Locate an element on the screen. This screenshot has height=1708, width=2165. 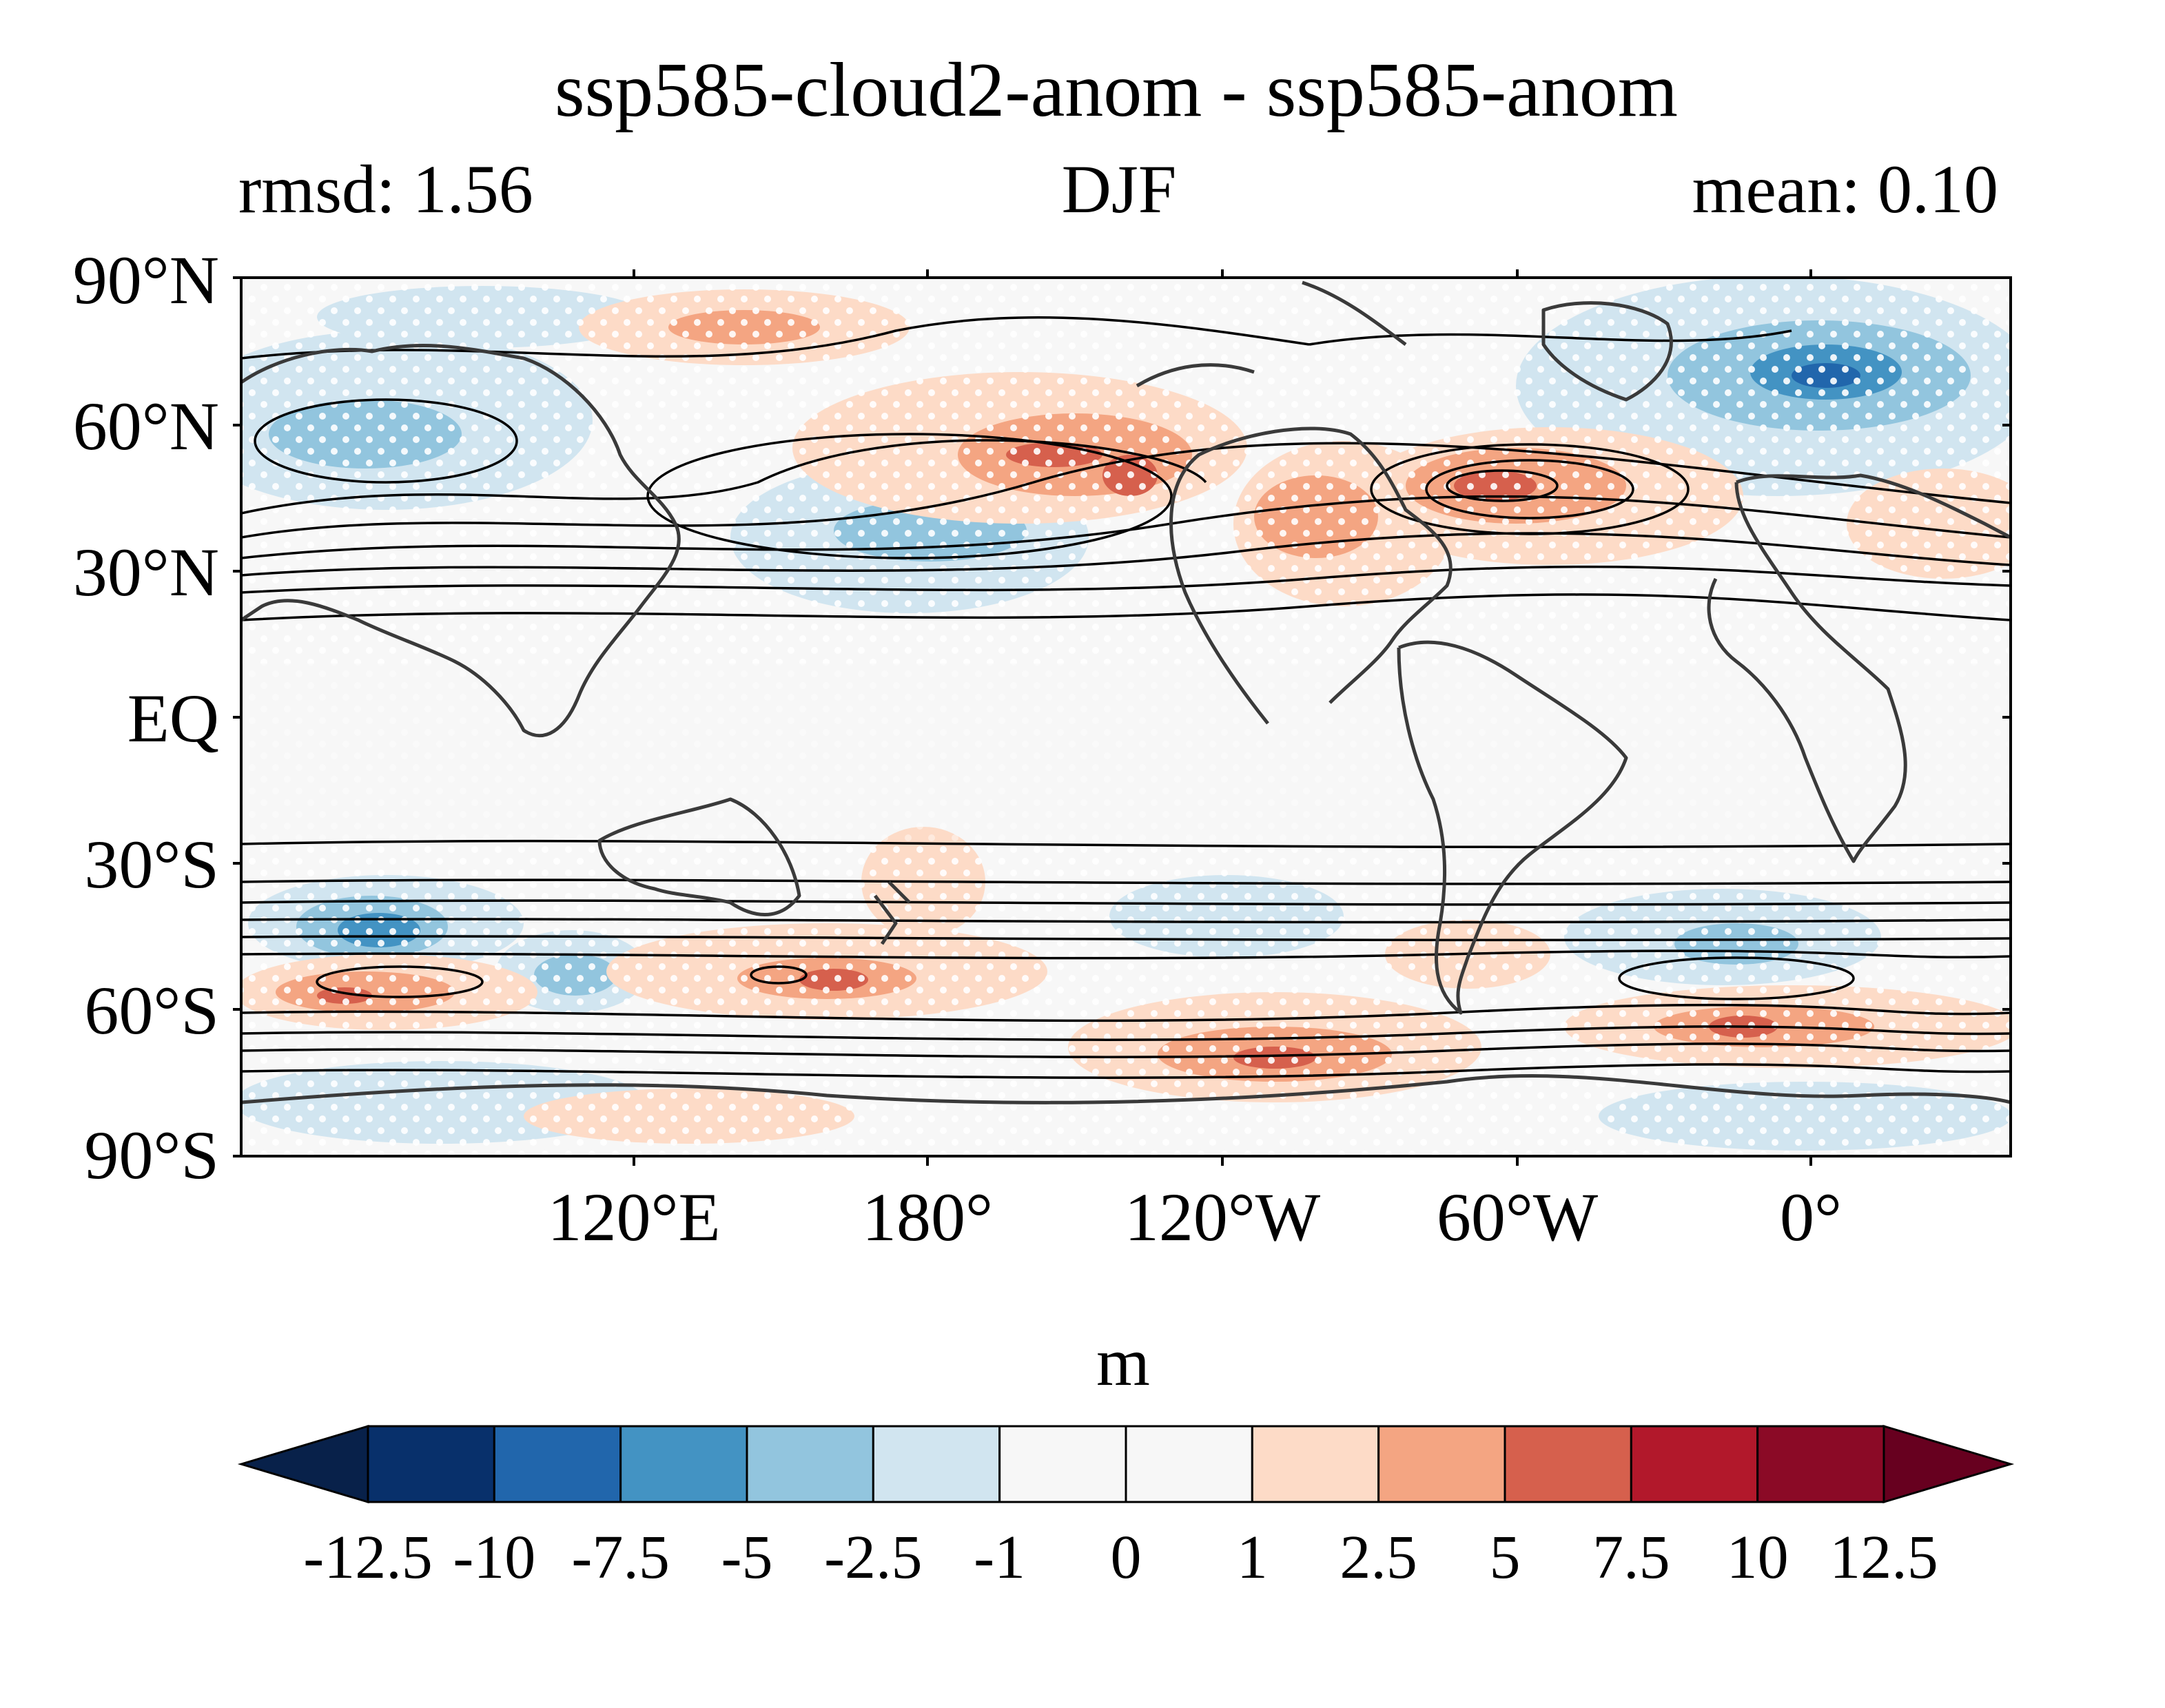
mean-label: mean: 0.10 is located at coordinates (1845, 189).